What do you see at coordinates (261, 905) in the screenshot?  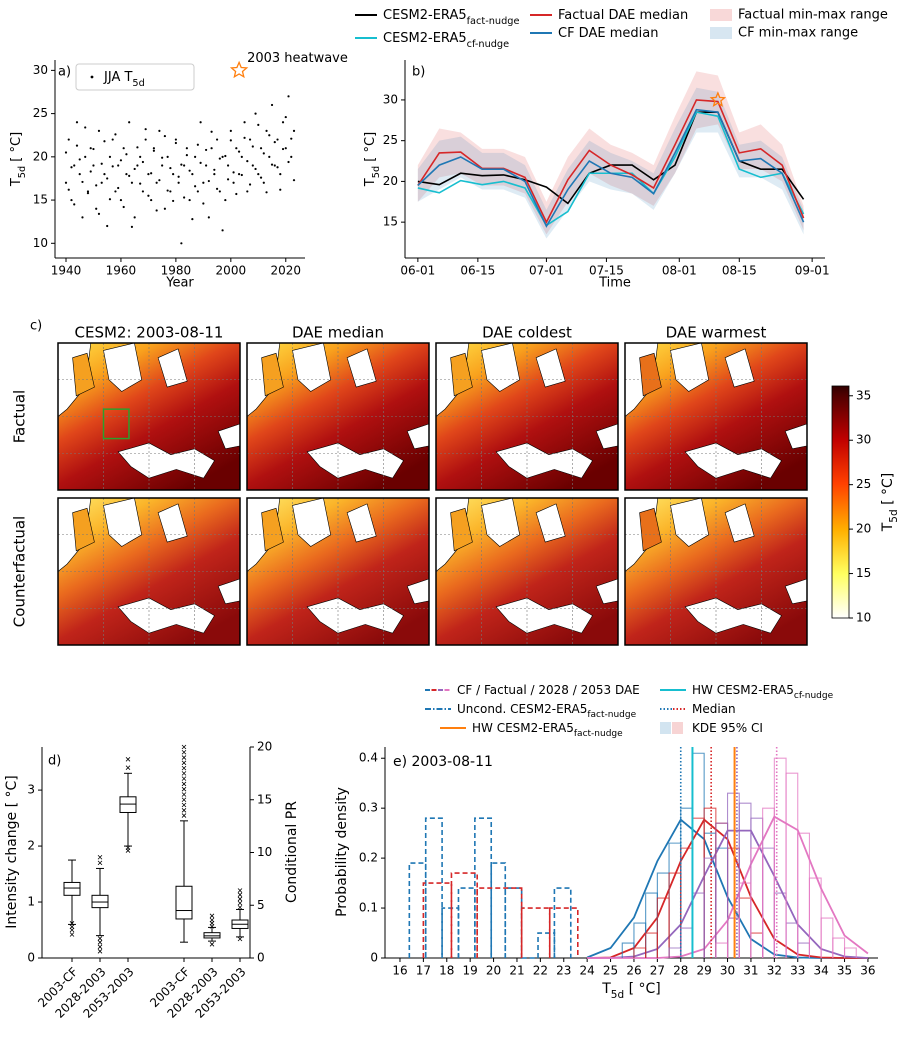 I see `y-tick-label: 5` at bounding box center [261, 905].